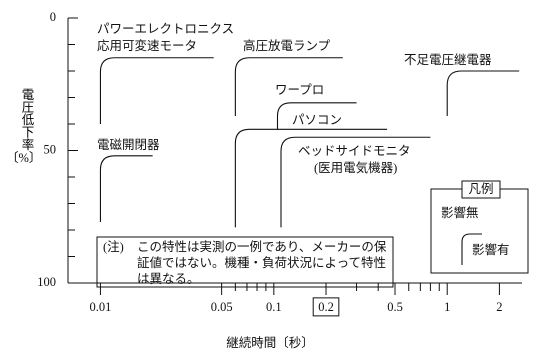 The height and width of the screenshot is (363, 540). I want to click on curve-label: 高圧放電ランプ, so click(287, 45).